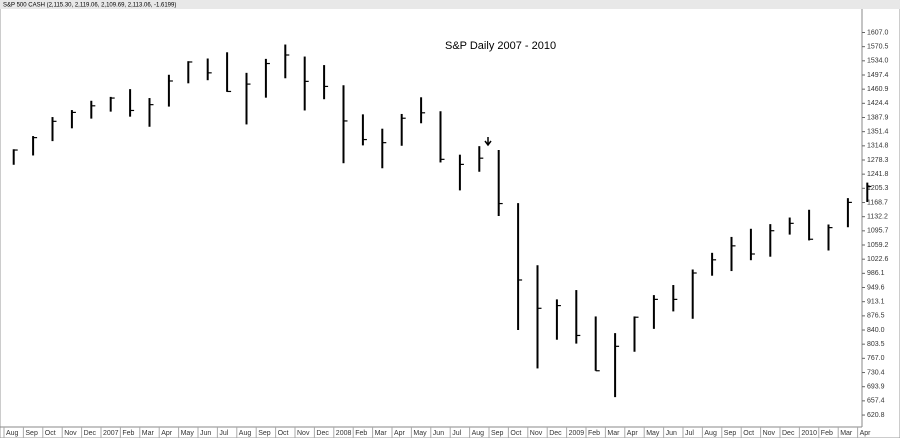 Image resolution: width=900 pixels, height=438 pixels. I want to click on y-tick-label: 1424.4, so click(878, 103).